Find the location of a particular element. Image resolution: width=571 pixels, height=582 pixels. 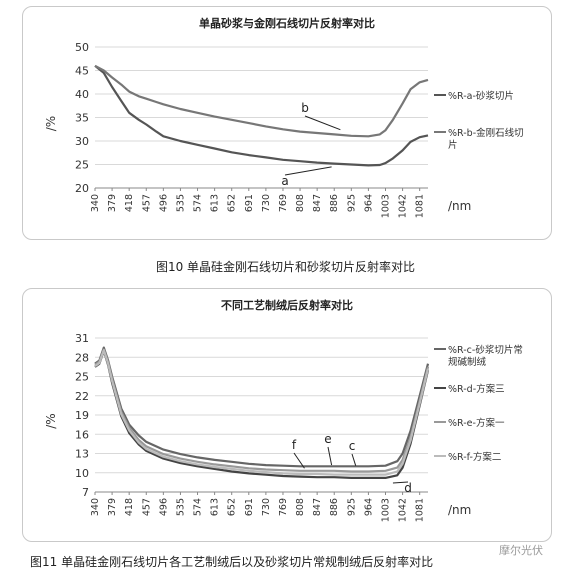

annotation-label: e is located at coordinates (327, 439).